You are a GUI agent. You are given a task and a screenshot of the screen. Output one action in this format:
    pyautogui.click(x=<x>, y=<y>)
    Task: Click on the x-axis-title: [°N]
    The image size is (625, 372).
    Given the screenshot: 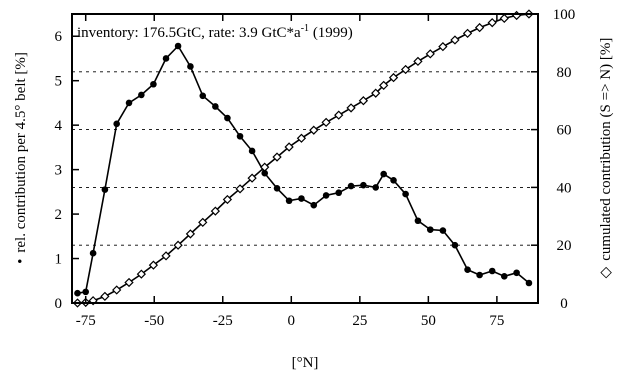 What is the action you would take?
    pyautogui.click(x=305, y=363)
    